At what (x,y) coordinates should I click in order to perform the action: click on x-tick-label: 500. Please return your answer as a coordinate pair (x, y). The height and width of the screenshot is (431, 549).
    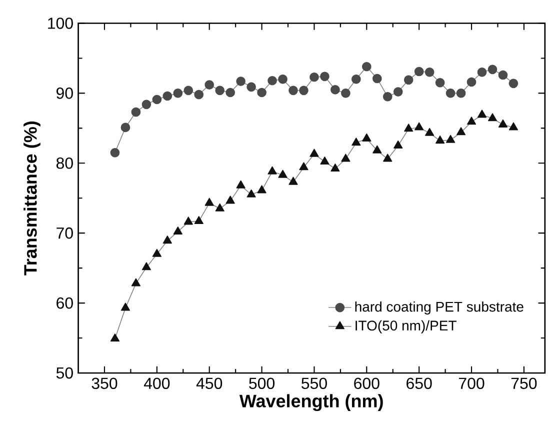
    Looking at the image, I should click on (262, 384).